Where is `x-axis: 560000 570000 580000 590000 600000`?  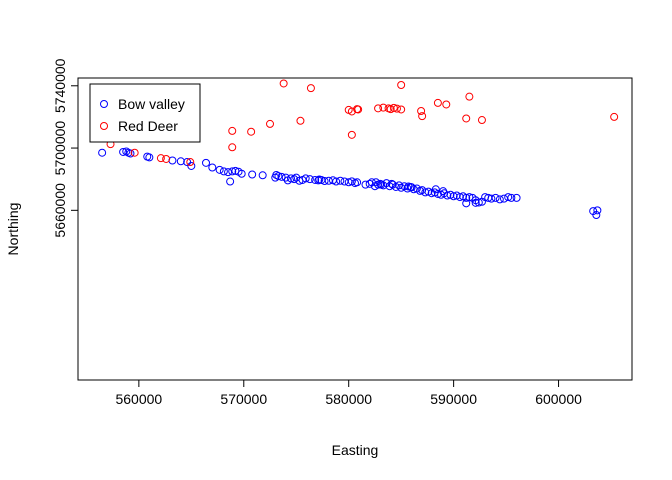
x-axis: 560000 570000 580000 590000 600000 is located at coordinates (348, 393).